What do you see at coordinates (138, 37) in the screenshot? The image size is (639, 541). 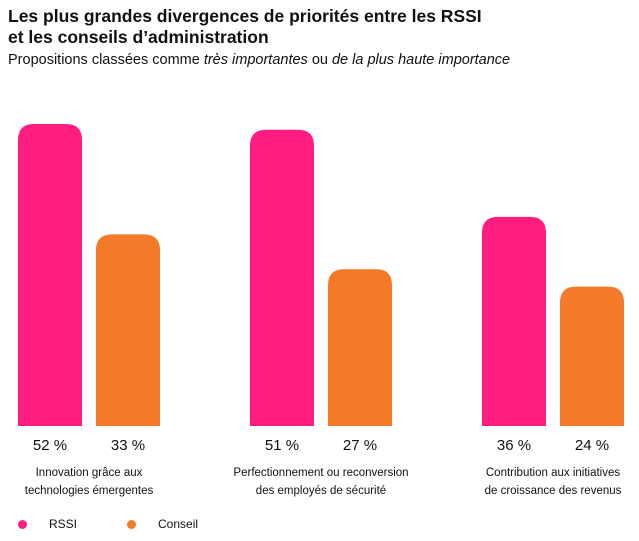 I see `chart-title-line-2: et les conseils d’administration` at bounding box center [138, 37].